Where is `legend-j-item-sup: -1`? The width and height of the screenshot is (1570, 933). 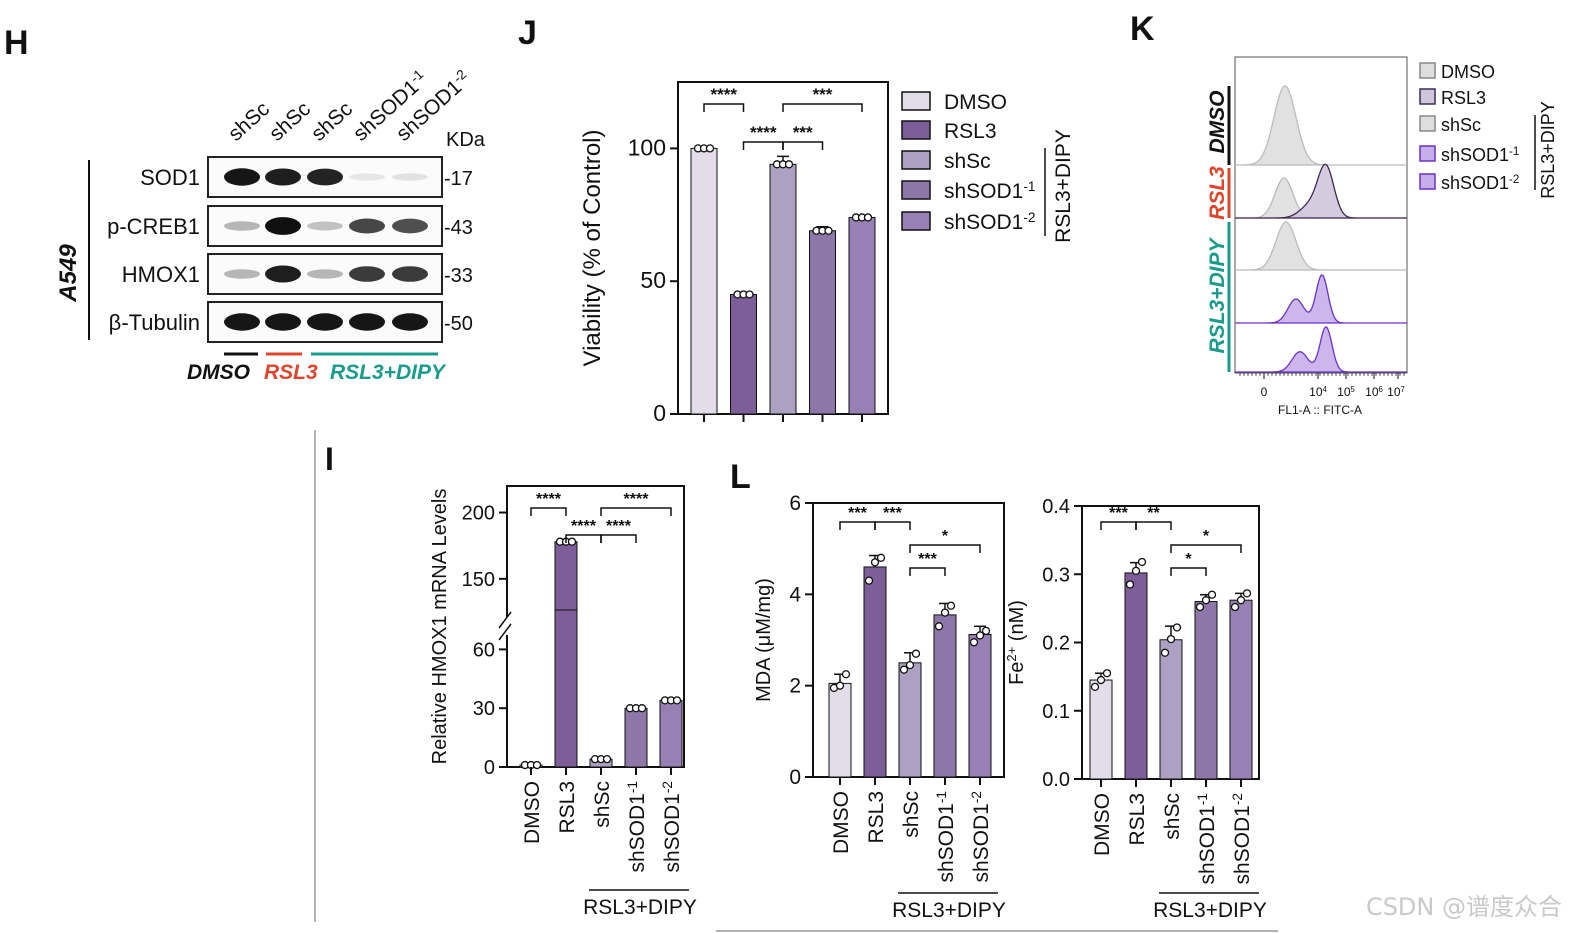 legend-j-item-sup: -1 is located at coordinates (1029, 186).